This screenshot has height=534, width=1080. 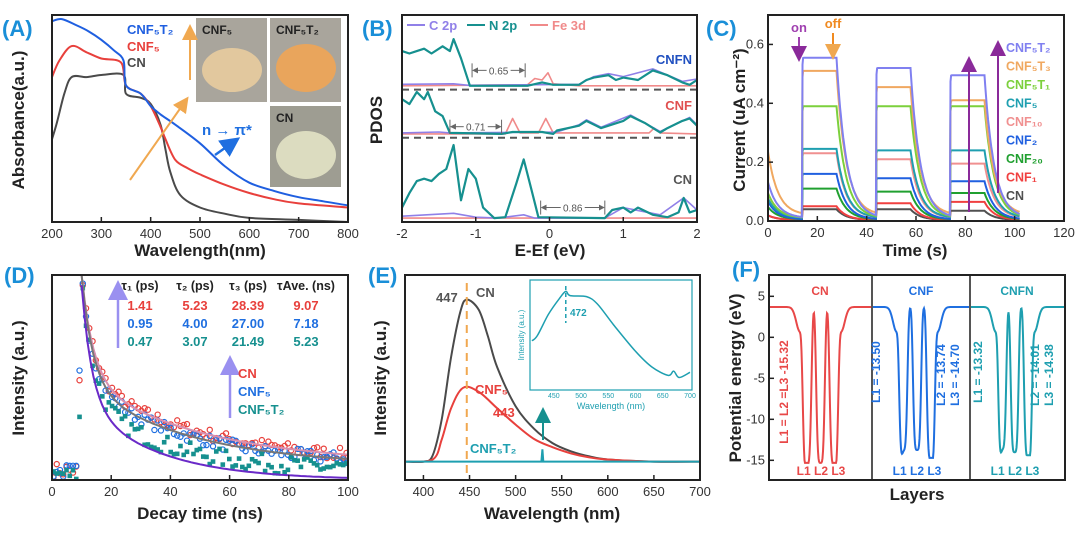 I want to click on x-tick-label: 400, so click(x=424, y=491).